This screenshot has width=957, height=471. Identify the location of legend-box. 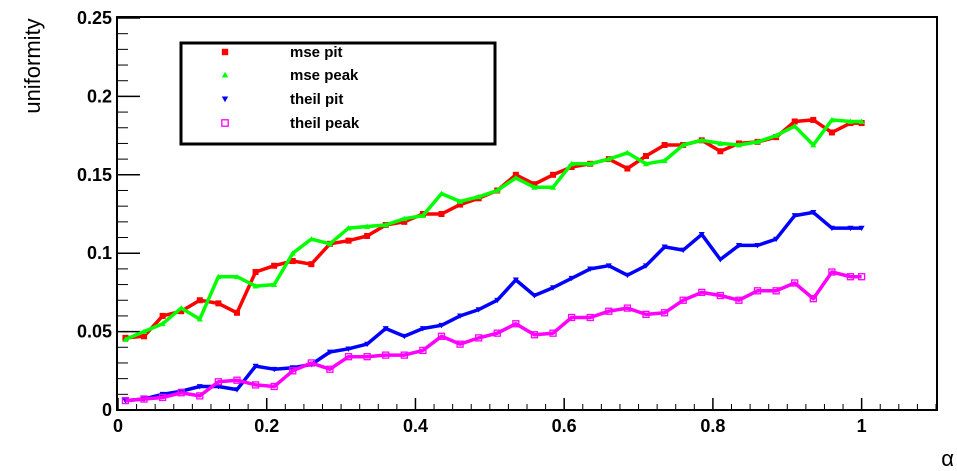
(338, 93).